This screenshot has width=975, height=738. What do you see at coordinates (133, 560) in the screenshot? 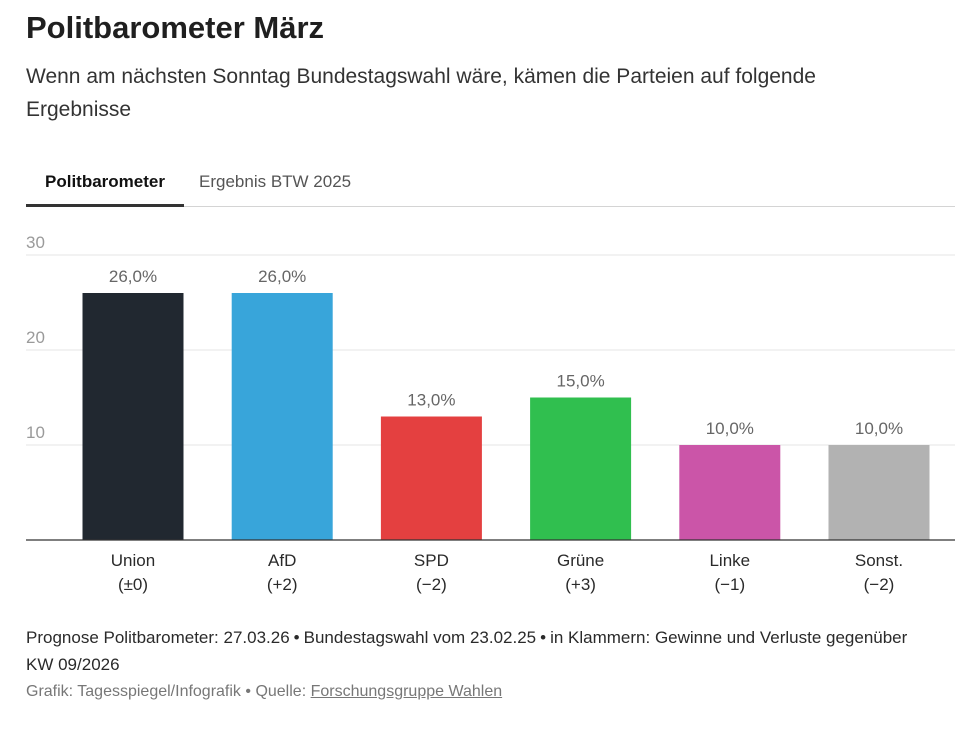
I see `x-category-label: Union` at bounding box center [133, 560].